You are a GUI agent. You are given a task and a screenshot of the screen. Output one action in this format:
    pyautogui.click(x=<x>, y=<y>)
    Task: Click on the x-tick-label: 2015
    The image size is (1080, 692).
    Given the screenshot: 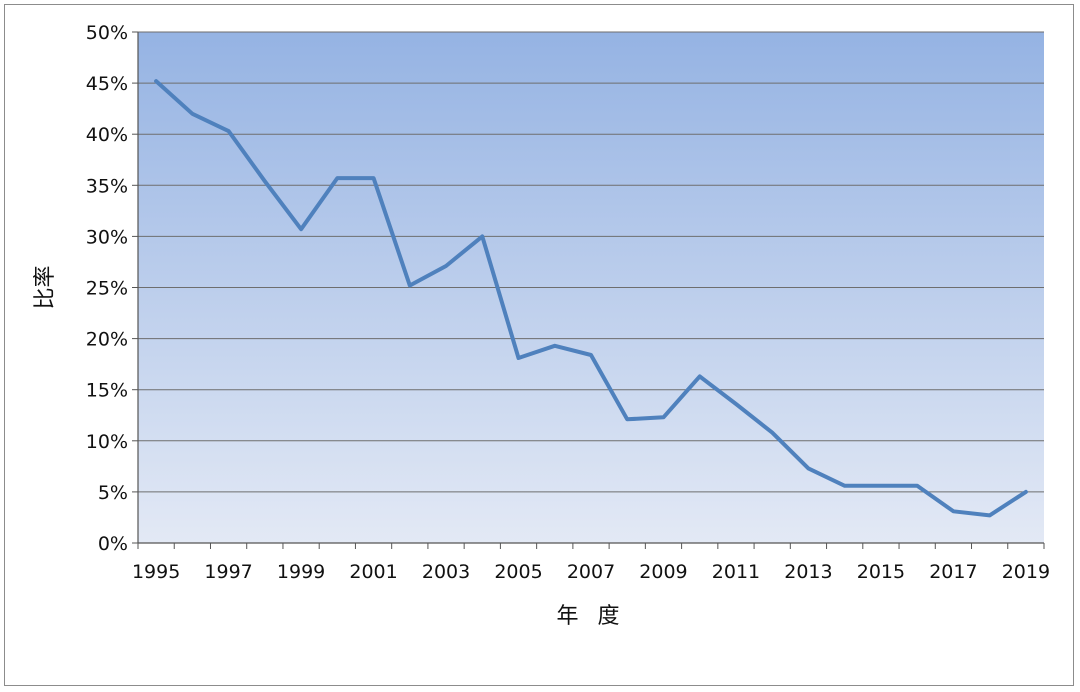 What is the action you would take?
    pyautogui.click(x=881, y=572)
    